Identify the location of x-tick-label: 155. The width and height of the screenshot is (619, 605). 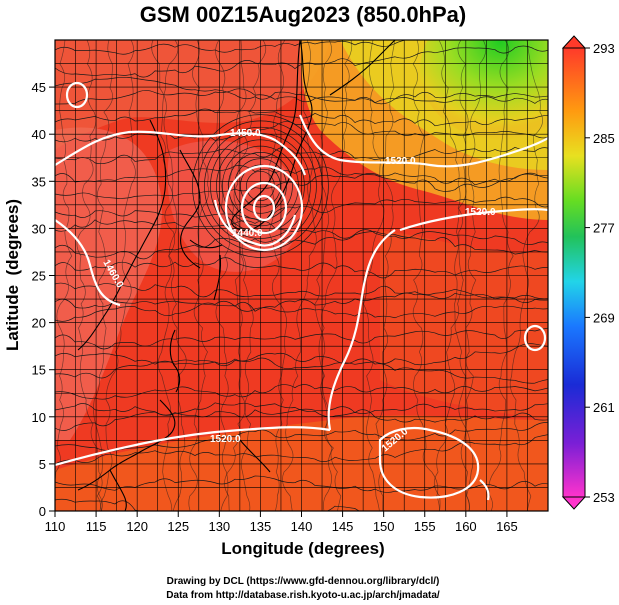
(425, 526).